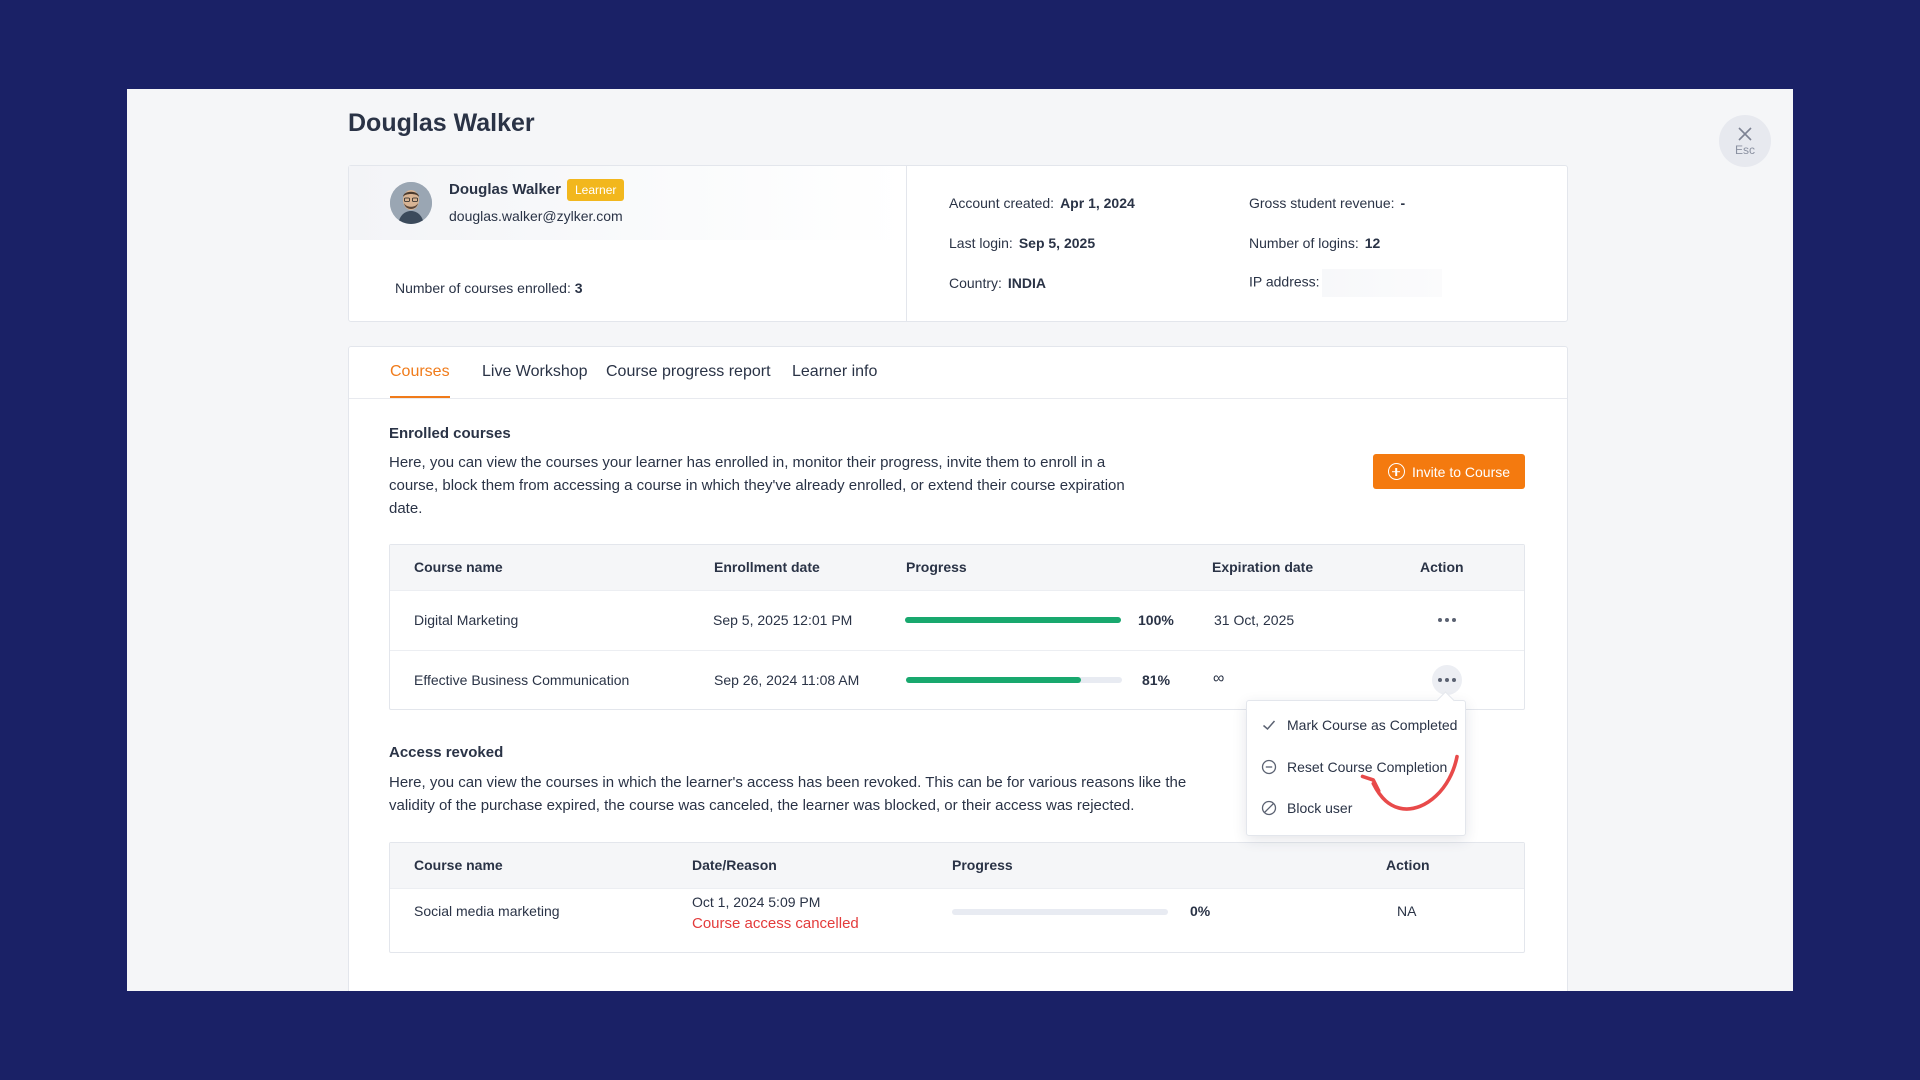 The image size is (1920, 1080). I want to click on tab-courses: Courses, so click(420, 380).